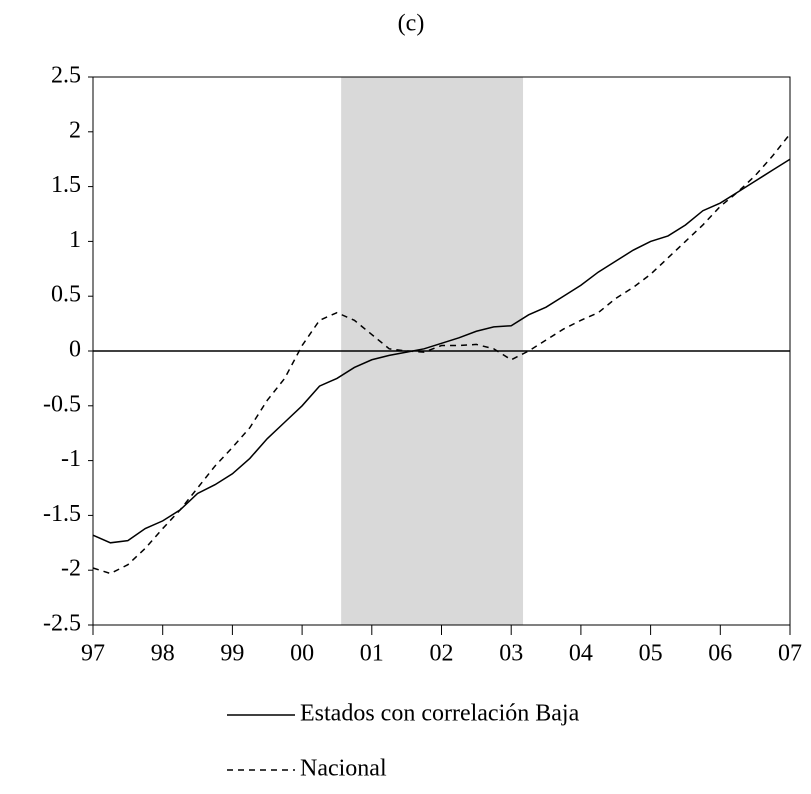  I want to click on chart-title: (c), so click(411, 24).